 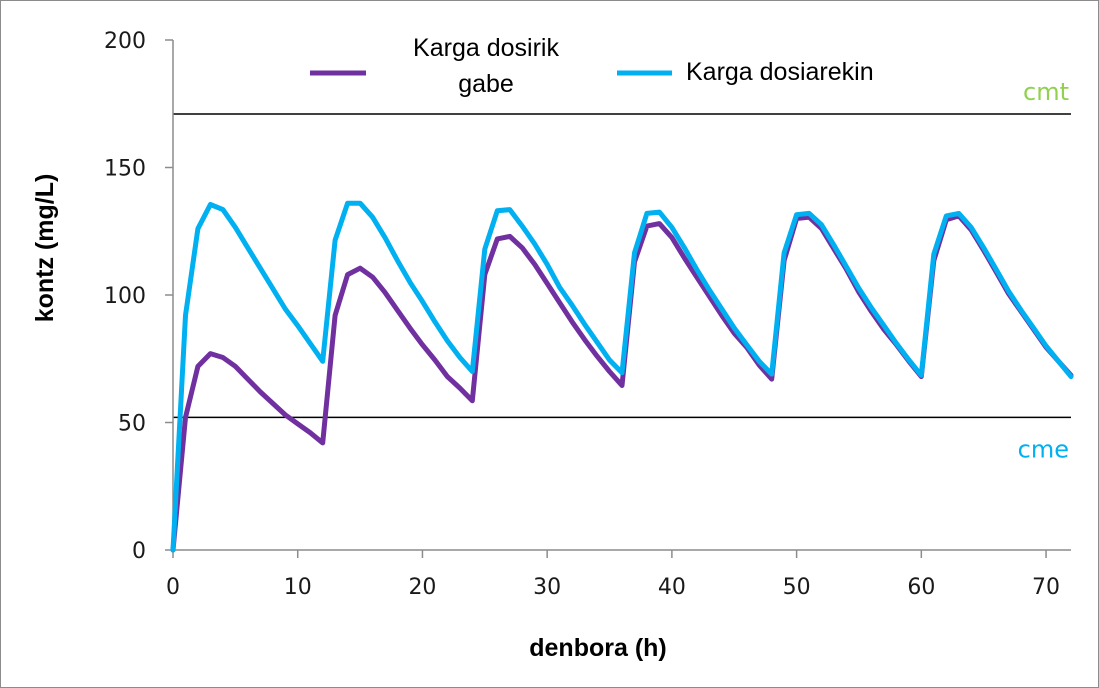 I want to click on x-tick-label: 30, so click(x=547, y=587).